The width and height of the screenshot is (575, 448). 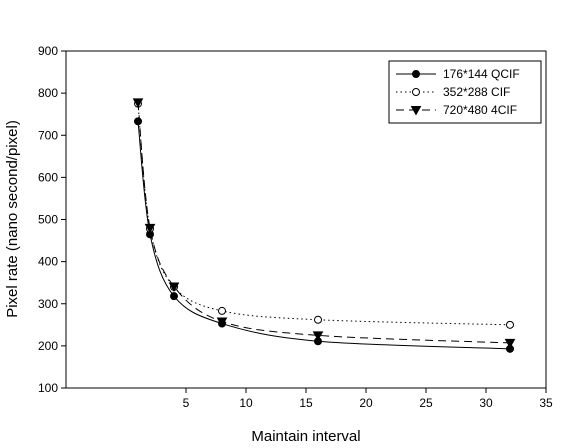 I want to click on x-tick-label: 30, so click(x=486, y=403).